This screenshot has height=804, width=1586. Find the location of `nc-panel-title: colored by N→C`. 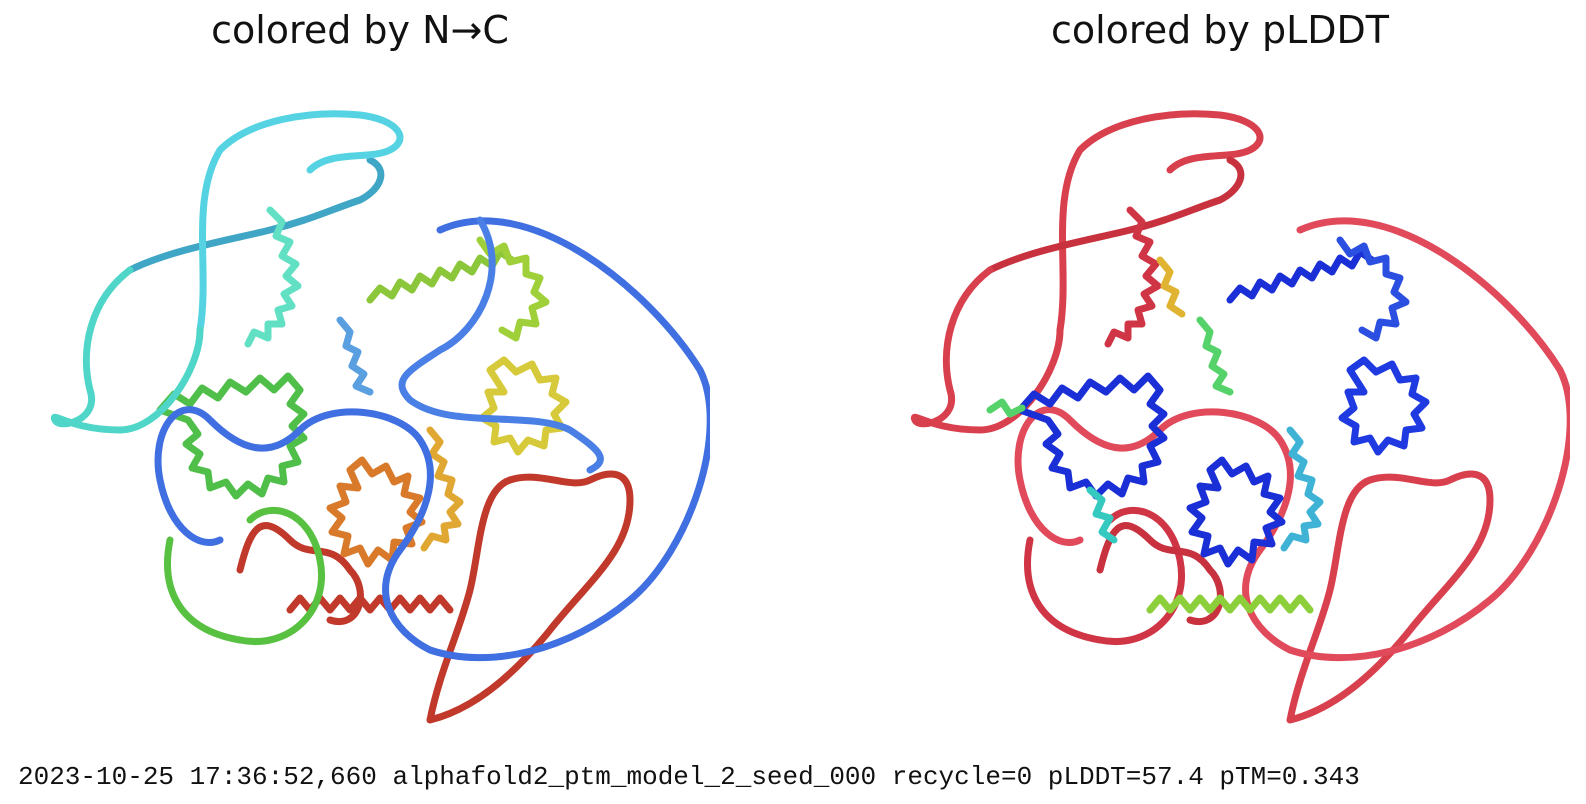

nc-panel-title: colored by N→C is located at coordinates (360, 30).